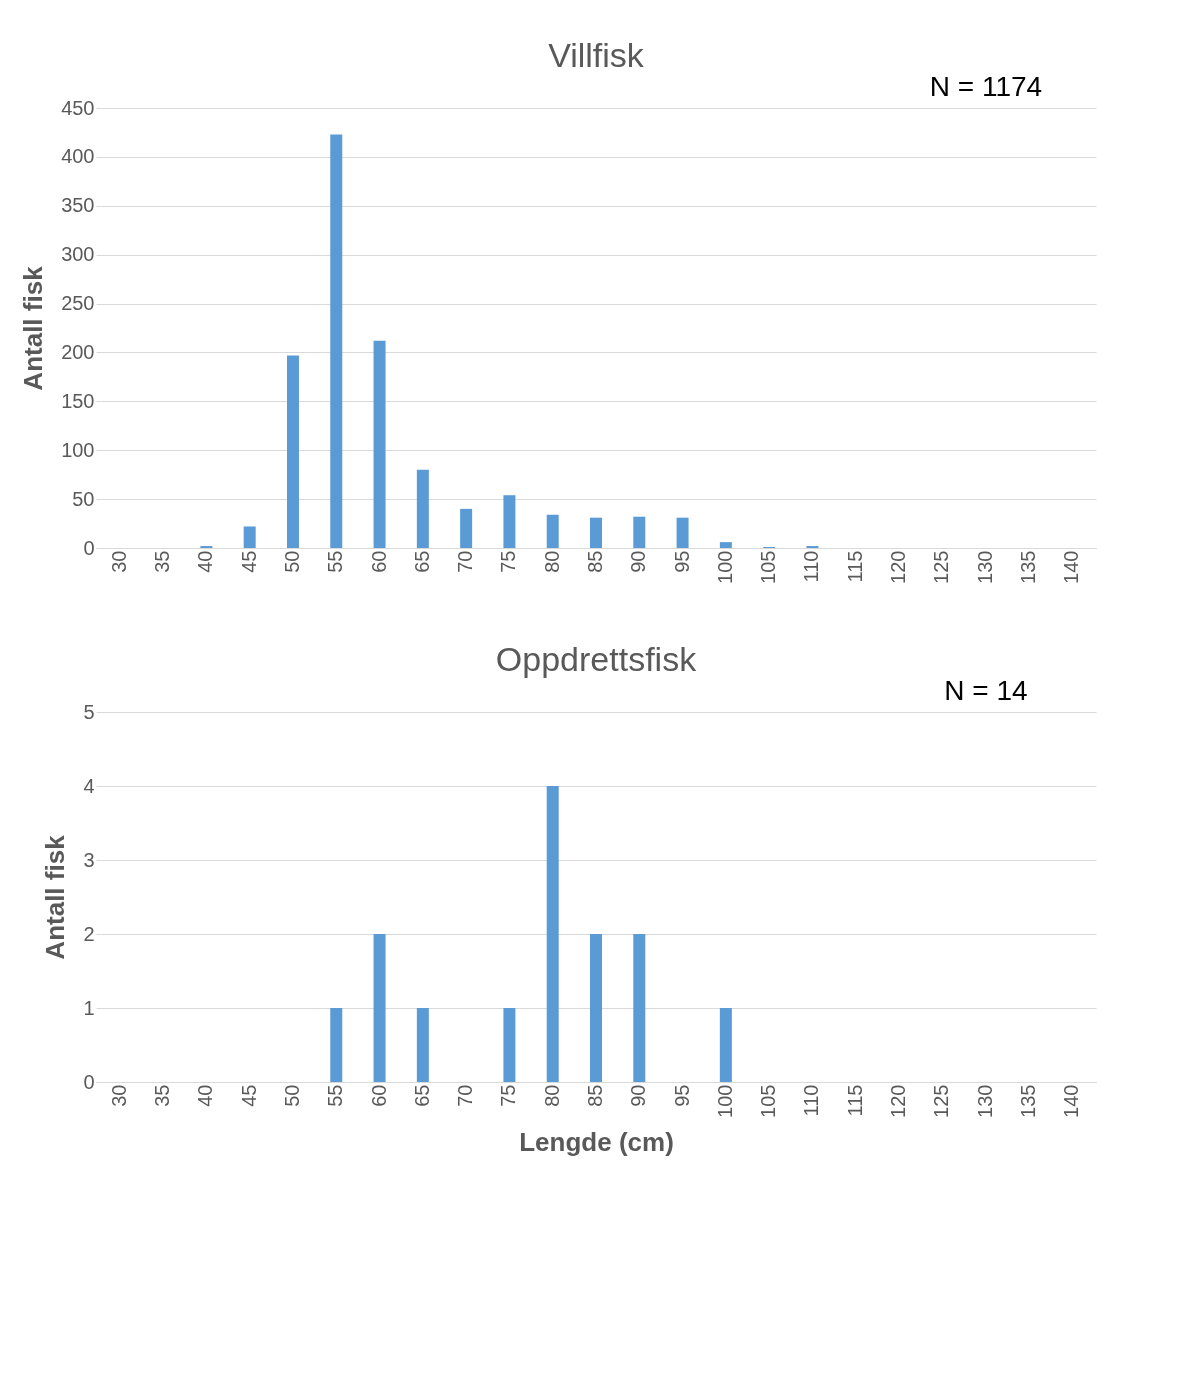 This screenshot has width=1181, height=1378. What do you see at coordinates (596, 1141) in the screenshot?
I see `x-axis-title: Lengde (cm)` at bounding box center [596, 1141].